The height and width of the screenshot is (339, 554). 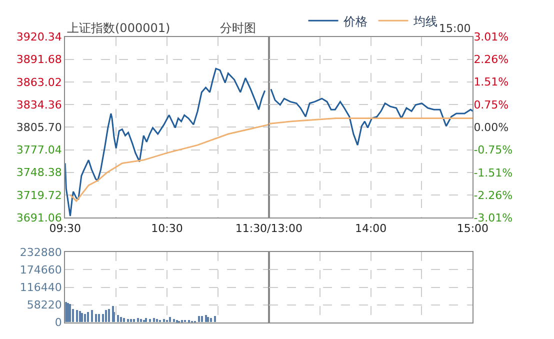 What do you see at coordinates (238, 28) in the screenshot?
I see `chart-subtitle: 分时图` at bounding box center [238, 28].